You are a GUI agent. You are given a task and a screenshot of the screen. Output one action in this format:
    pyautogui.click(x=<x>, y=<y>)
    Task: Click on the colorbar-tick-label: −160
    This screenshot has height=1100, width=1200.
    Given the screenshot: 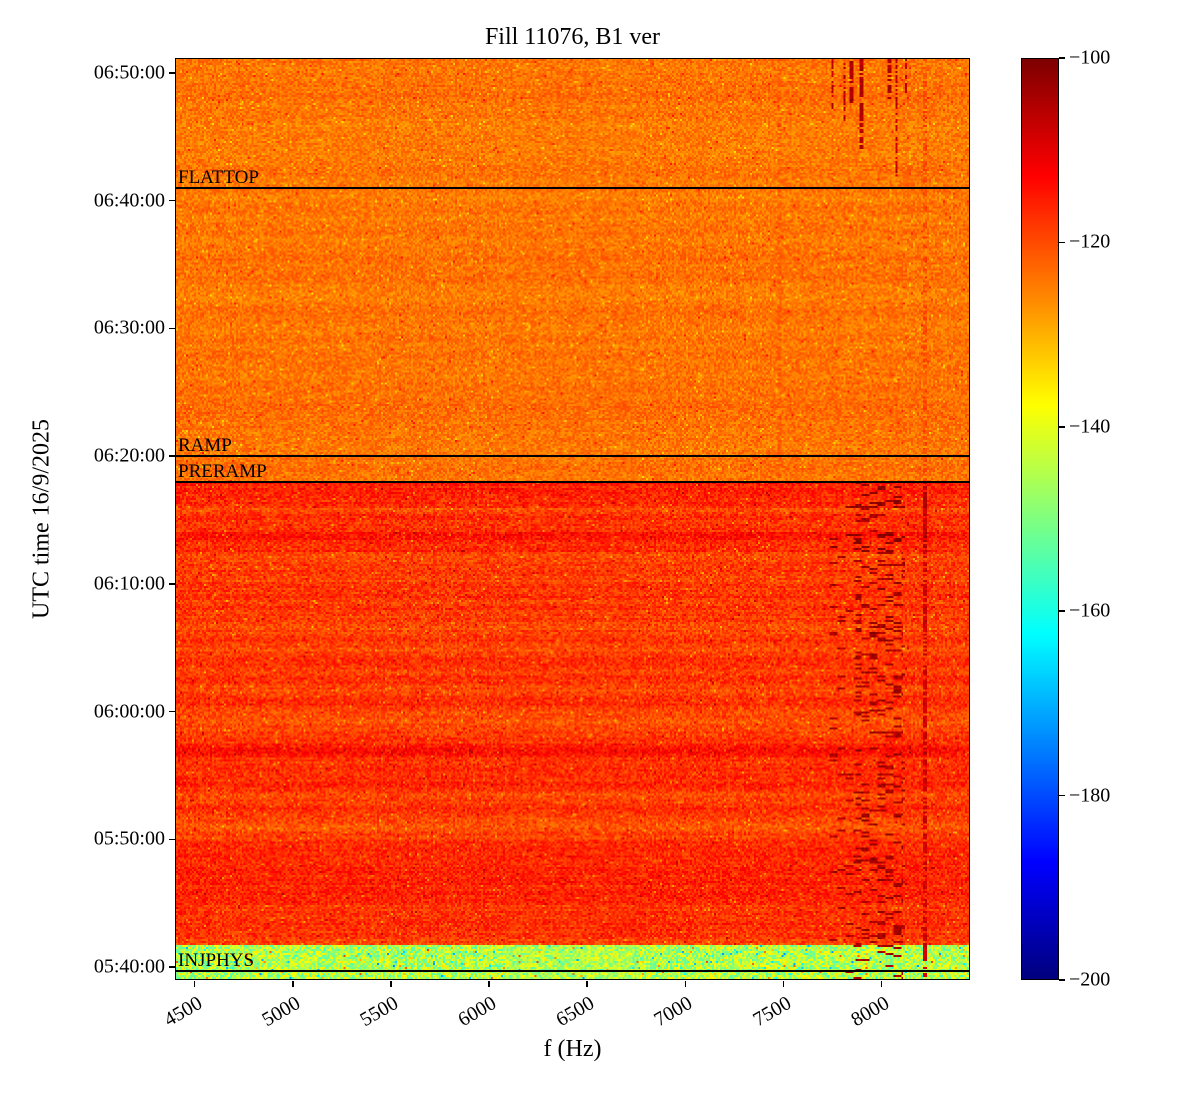 What is the action you would take?
    pyautogui.click(x=1090, y=610)
    